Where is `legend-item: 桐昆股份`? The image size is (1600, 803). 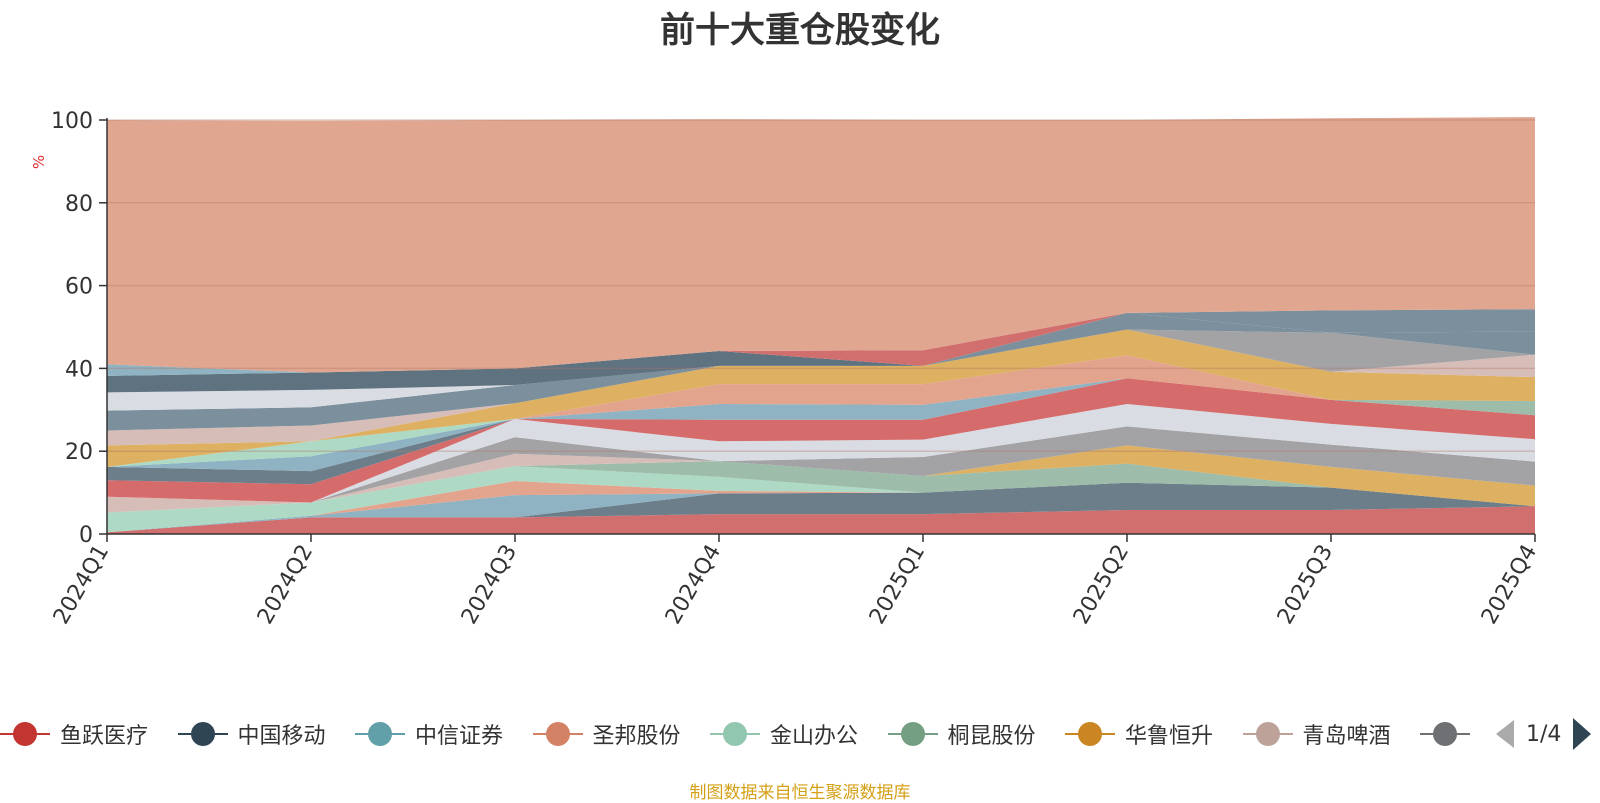
legend-item: 桐昆股份 is located at coordinates (961, 734).